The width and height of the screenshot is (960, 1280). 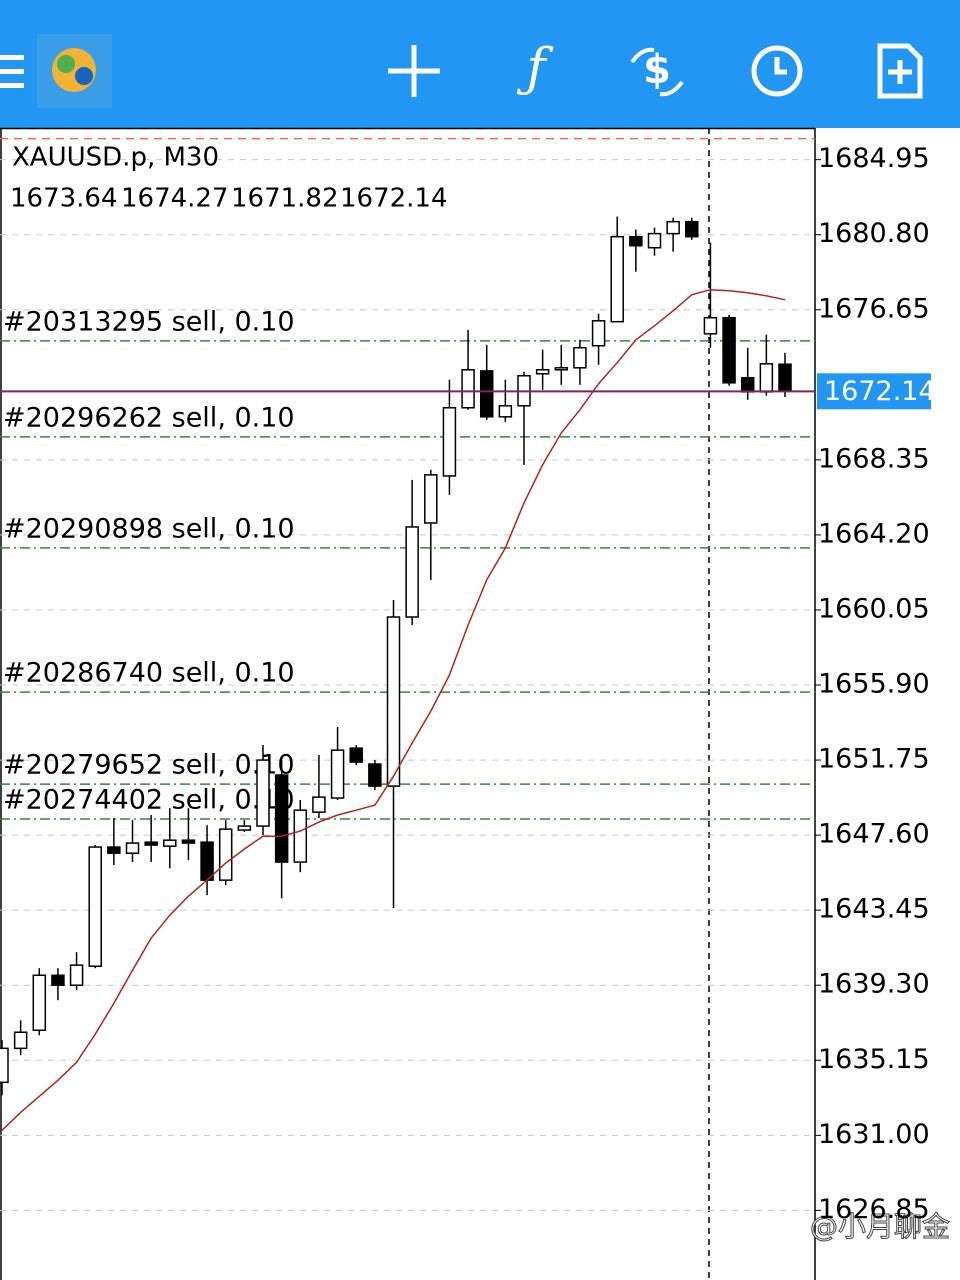 I want to click on y-tick-label: 1660.05, so click(x=874, y=608).